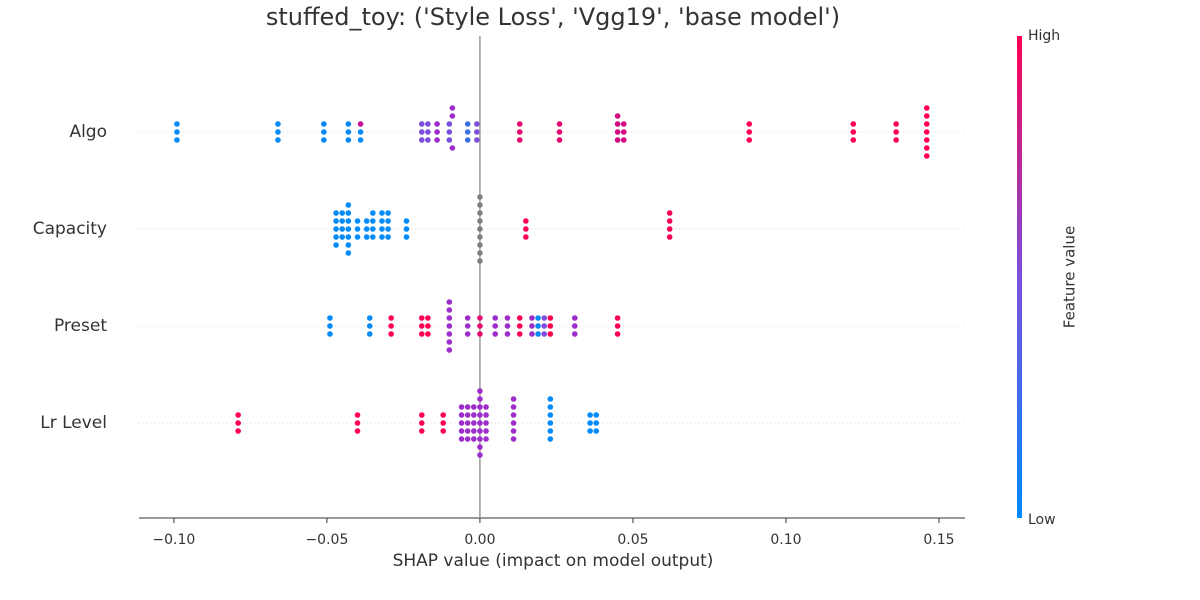  I want to click on colorbar-label: Feature value, so click(1070, 277).